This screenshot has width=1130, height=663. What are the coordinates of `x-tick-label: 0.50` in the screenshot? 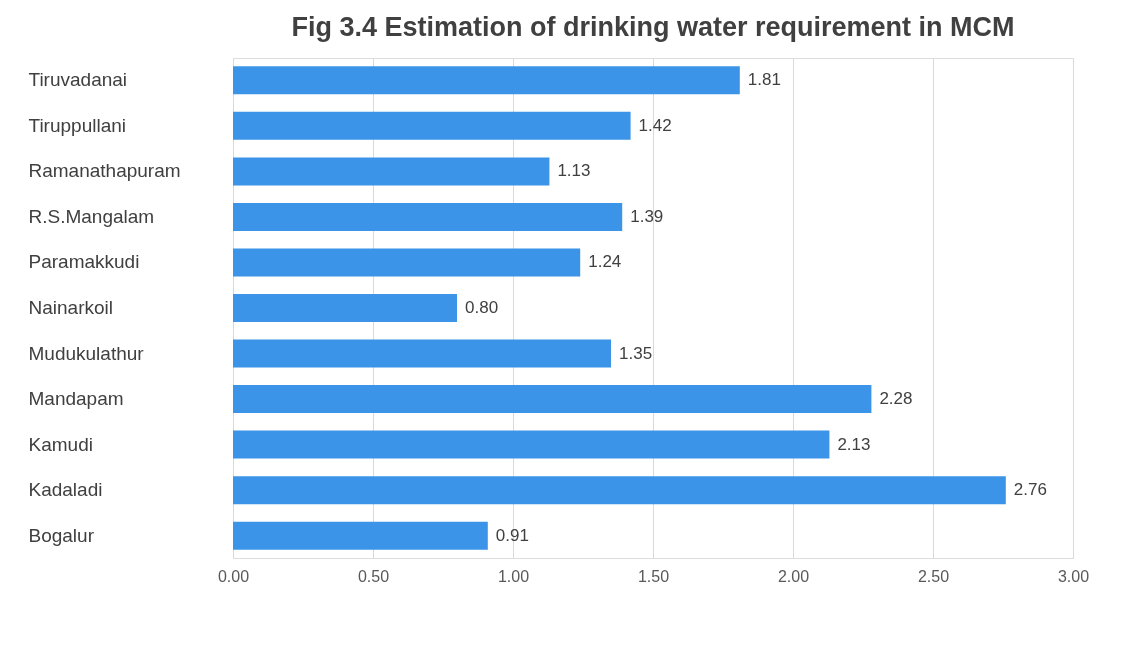 It's located at (373, 576).